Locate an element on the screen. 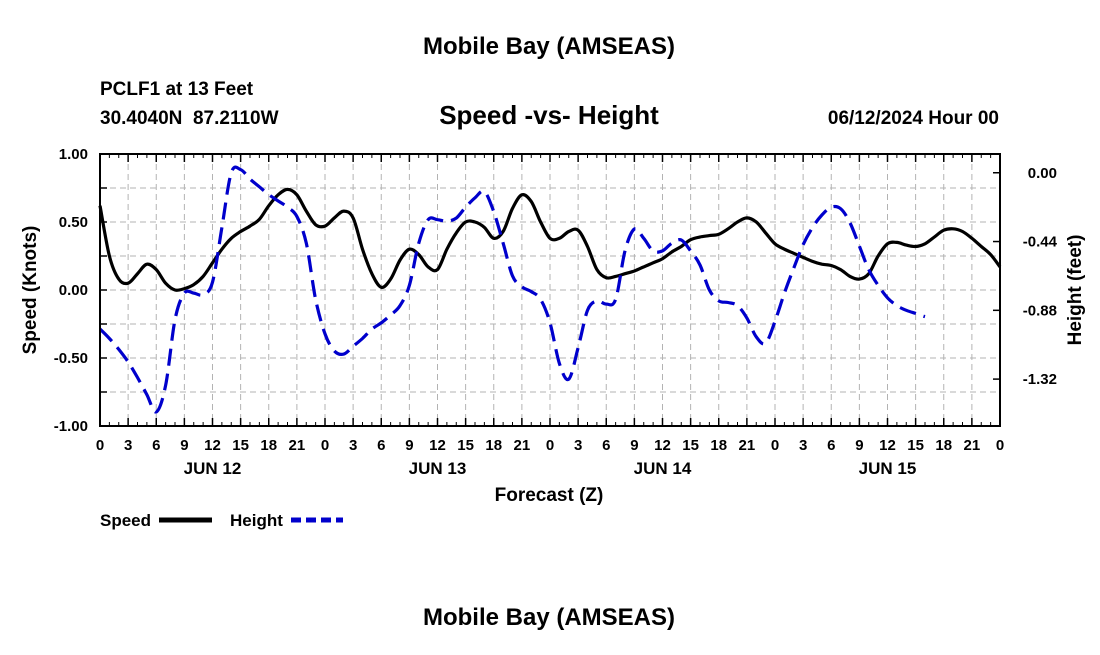 The width and height of the screenshot is (1100, 655). forecast-datetime: 06/12/2024 Hour 00 is located at coordinates (913, 118).